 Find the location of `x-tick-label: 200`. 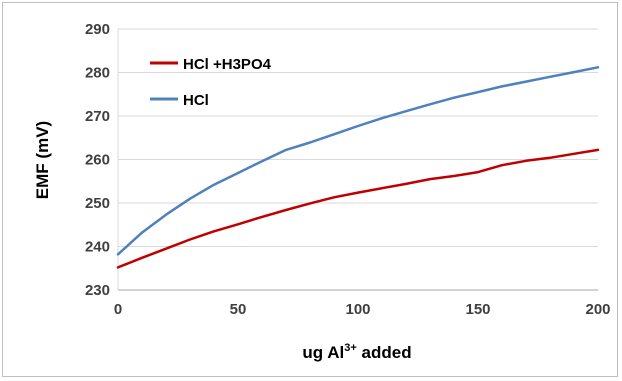

x-tick-label: 200 is located at coordinates (597, 309).